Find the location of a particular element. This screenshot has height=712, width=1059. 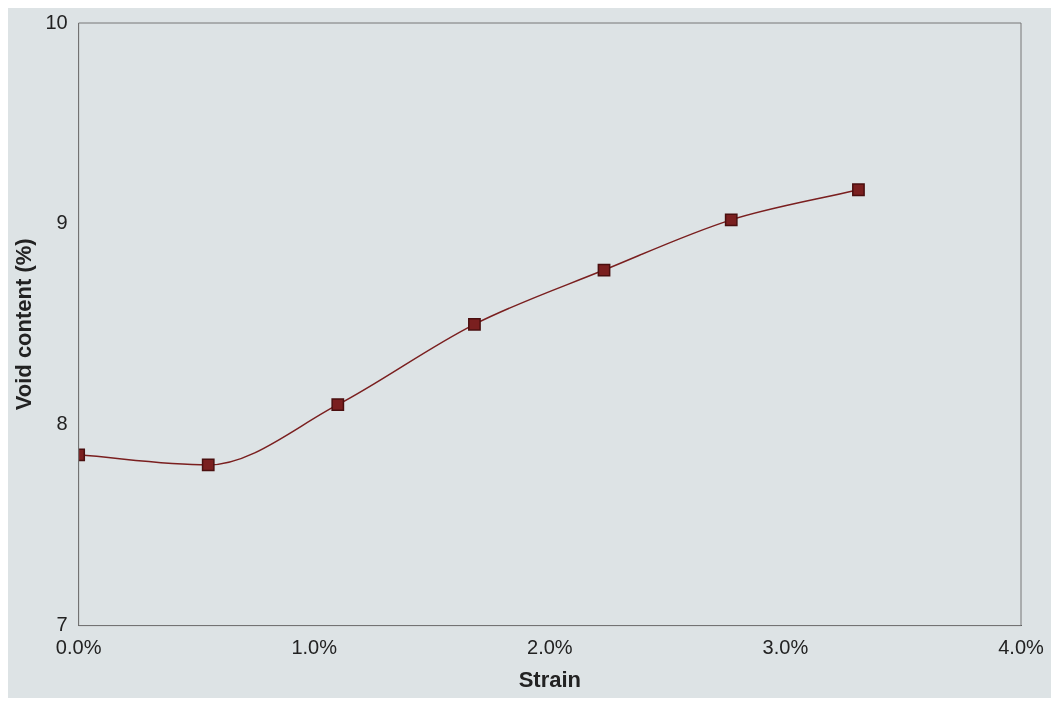

y-axis-title: Void content (%) is located at coordinates (24, 324).